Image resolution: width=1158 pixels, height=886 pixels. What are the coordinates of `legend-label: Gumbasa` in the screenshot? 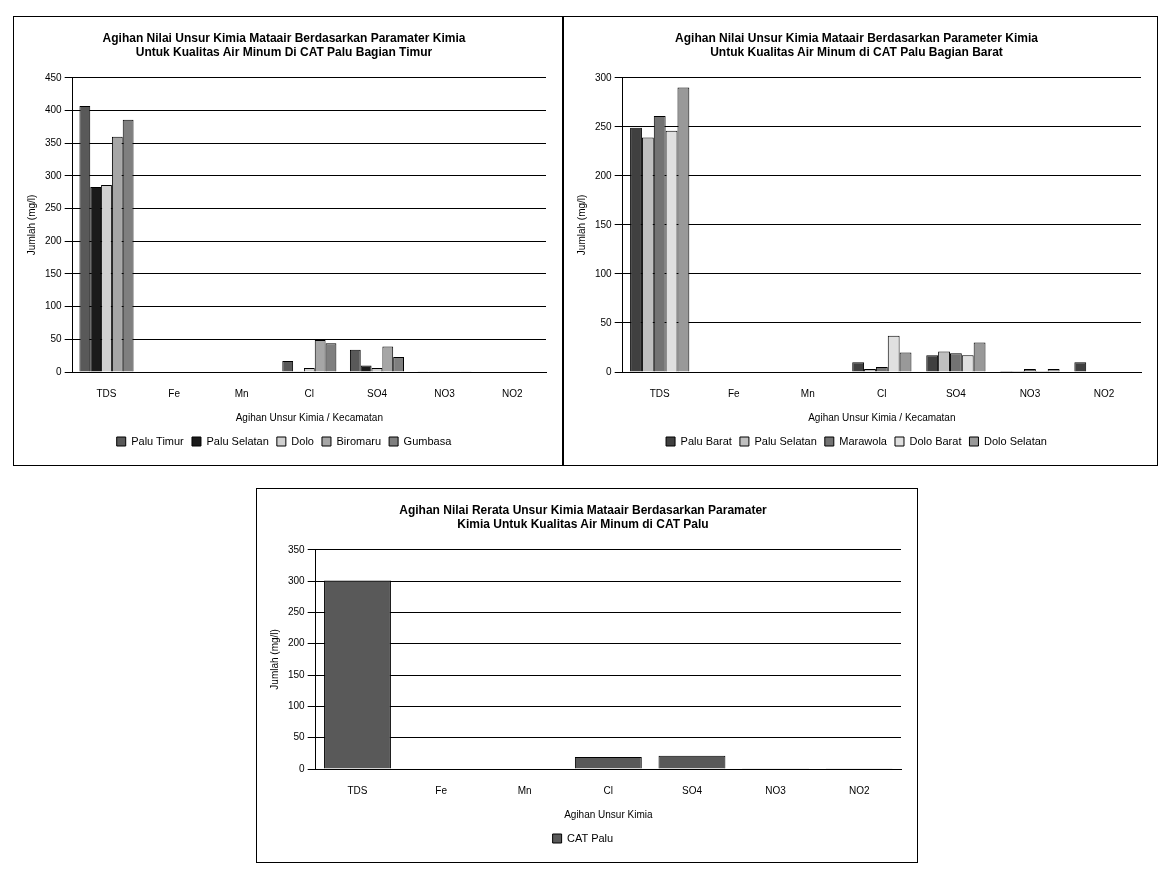 It's located at (428, 440).